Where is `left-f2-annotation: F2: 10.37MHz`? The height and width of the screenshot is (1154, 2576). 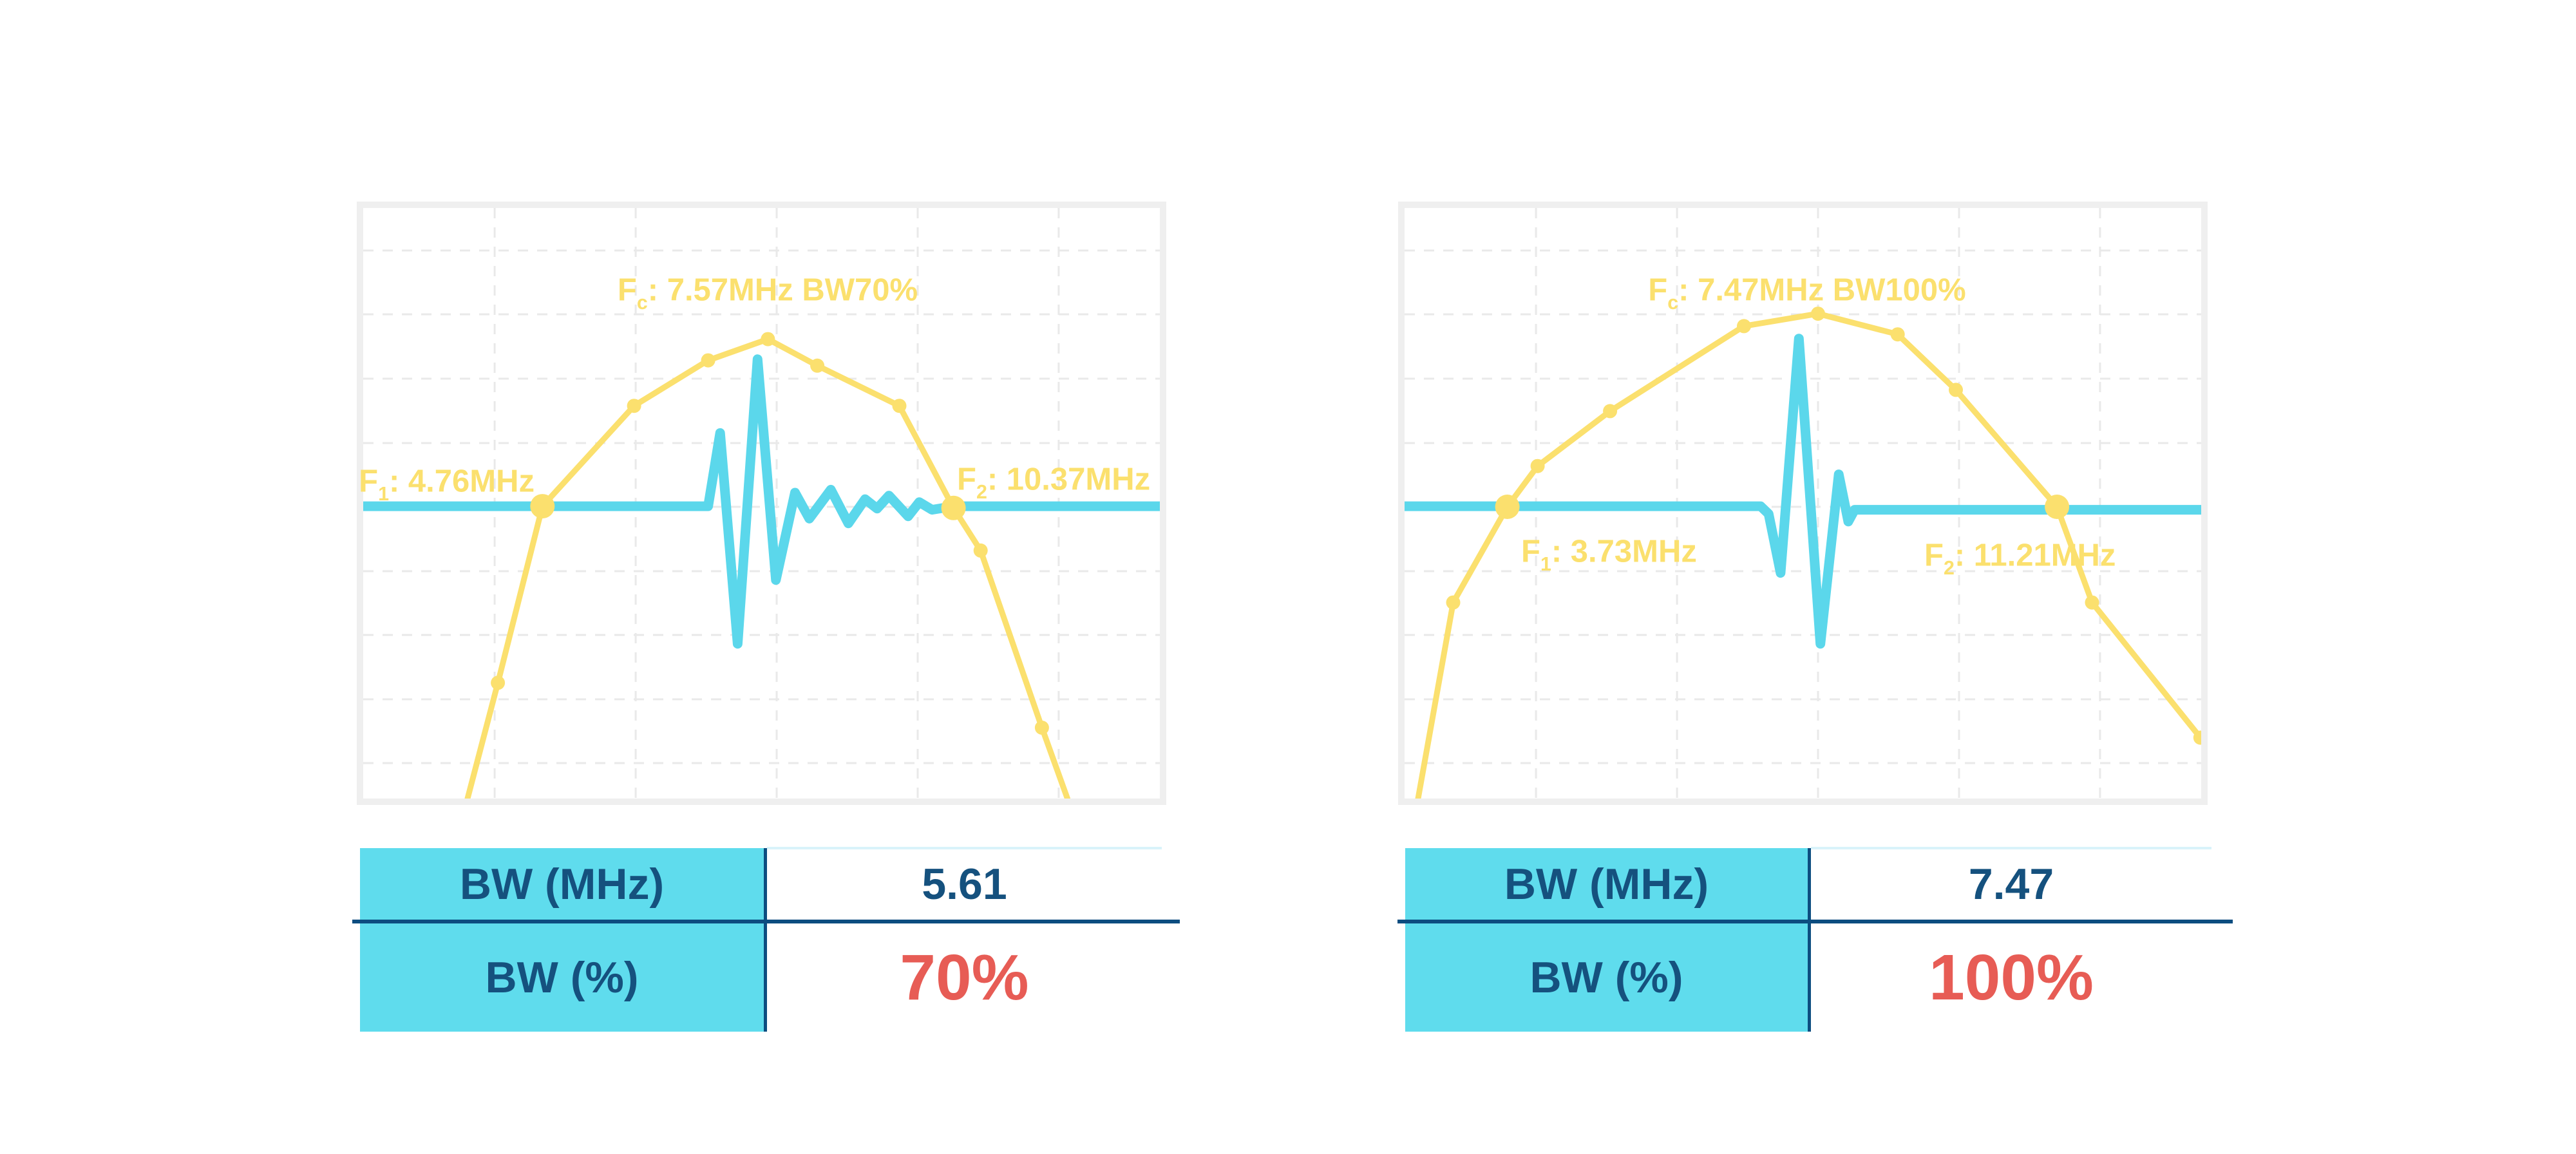 left-f2-annotation: F2: 10.37MHz is located at coordinates (1053, 483).